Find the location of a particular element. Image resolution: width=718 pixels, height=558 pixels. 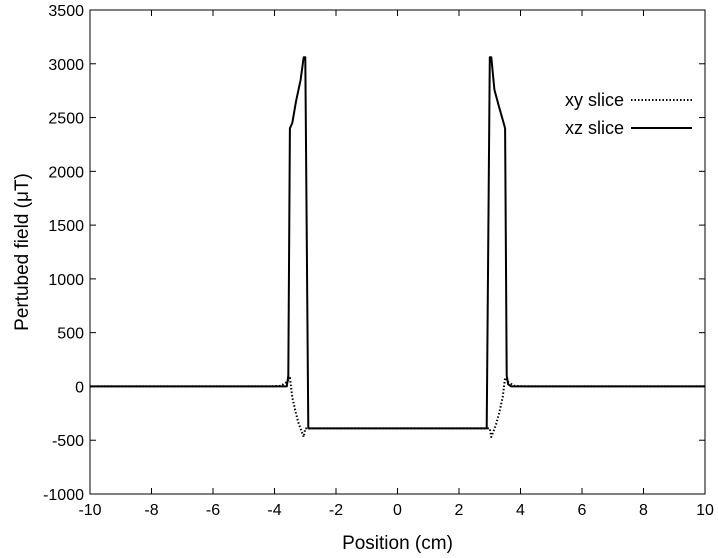

legend: xy slice xz slice is located at coordinates (628, 114).